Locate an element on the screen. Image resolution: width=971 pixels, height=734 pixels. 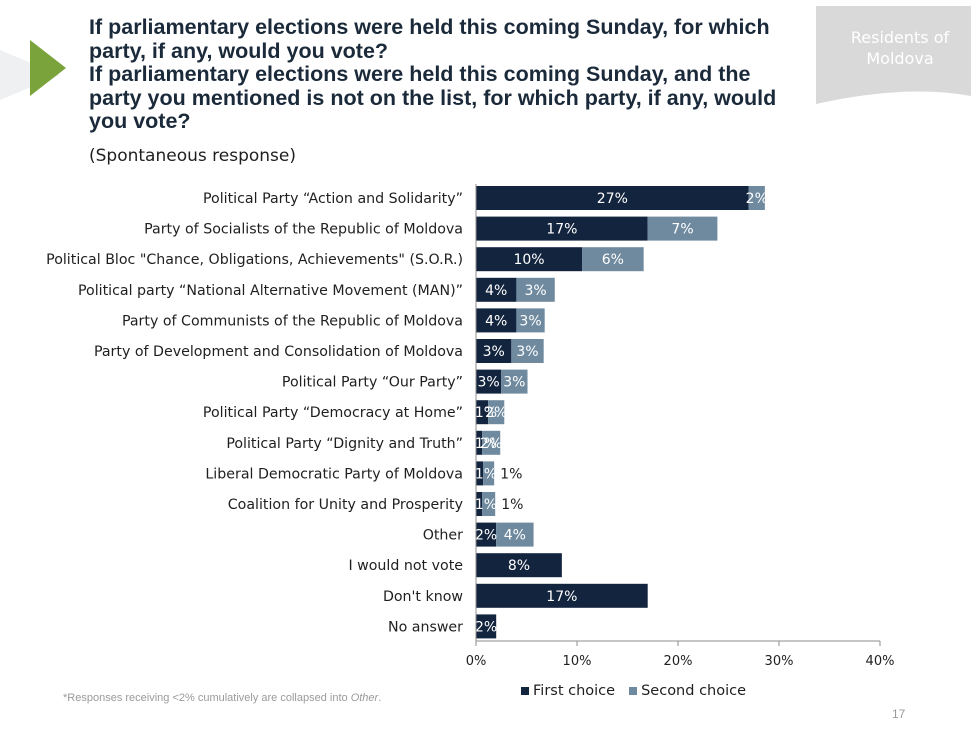
corner-decoration is located at coordinates (33, 50).